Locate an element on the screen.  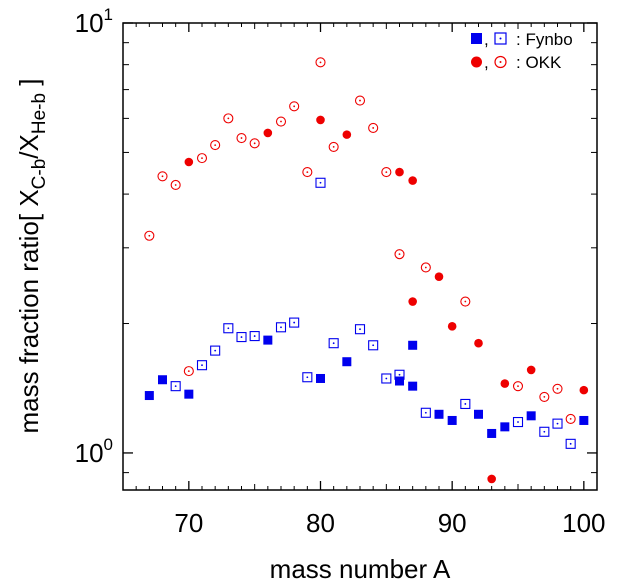
legend-marker-fynbo-open-dot is located at coordinates (500, 38).